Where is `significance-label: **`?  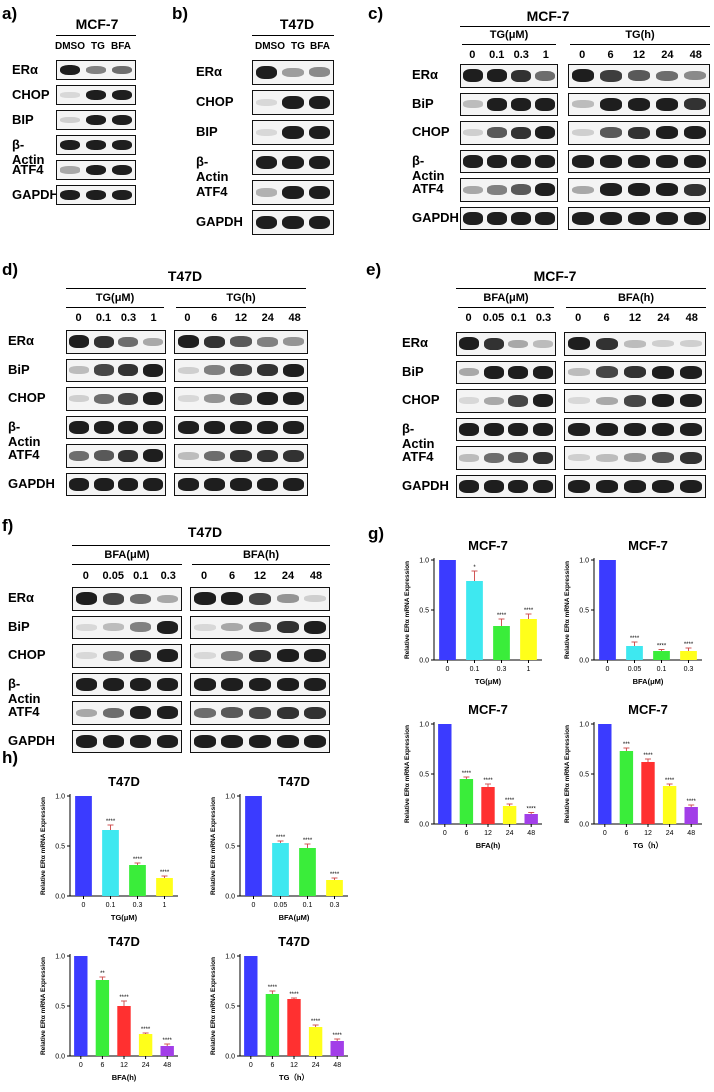
significance-label: ** is located at coordinates (102, 974).